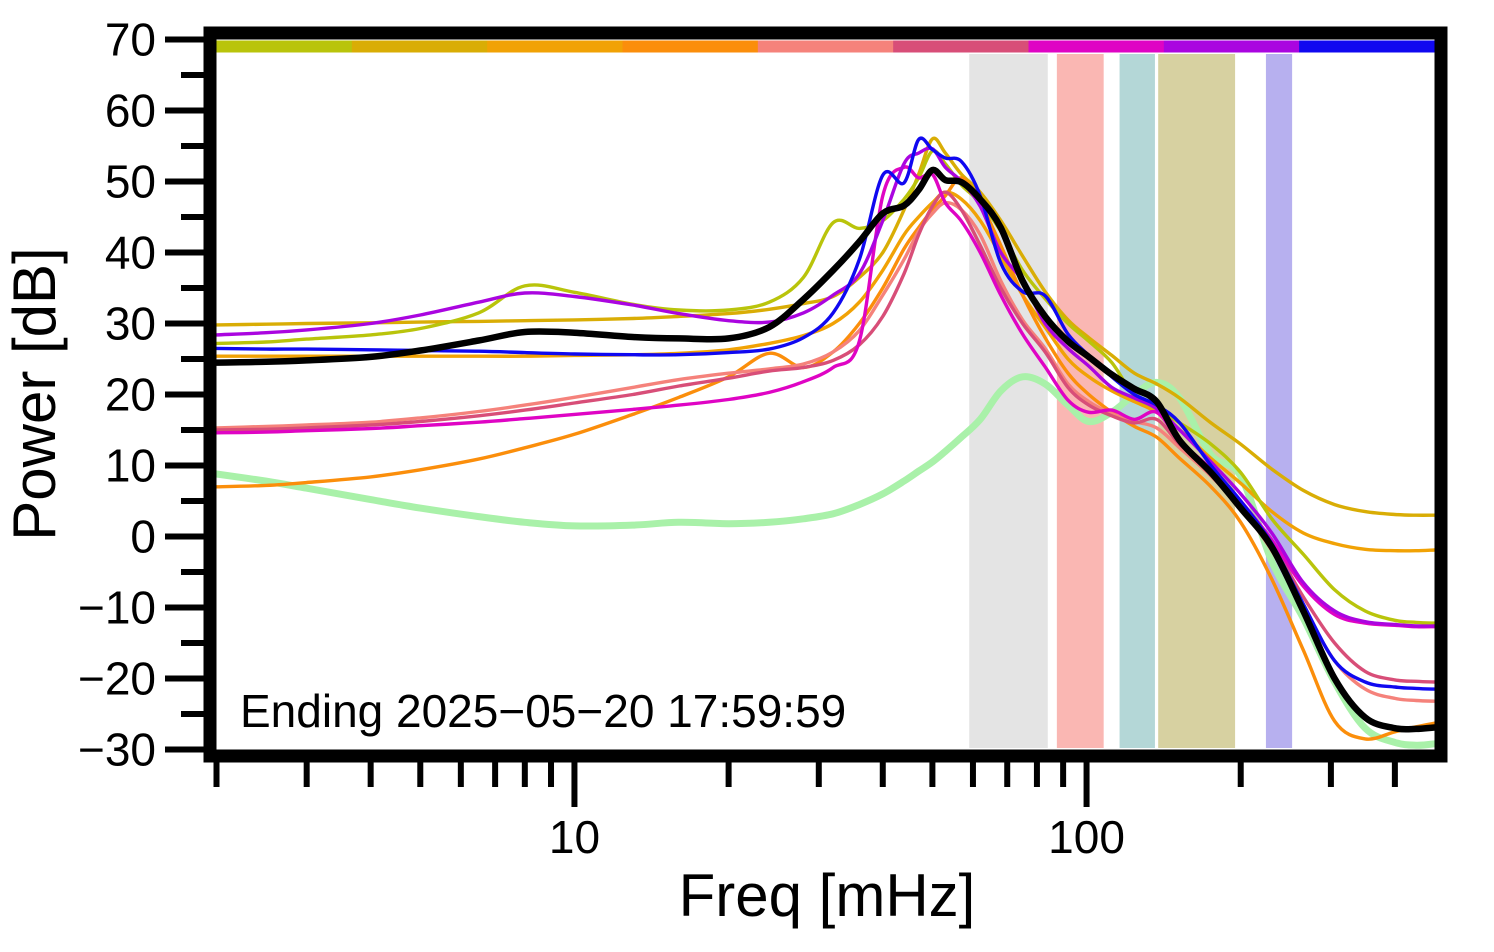  I want to click on y-tick-label: 50, so click(130, 182).